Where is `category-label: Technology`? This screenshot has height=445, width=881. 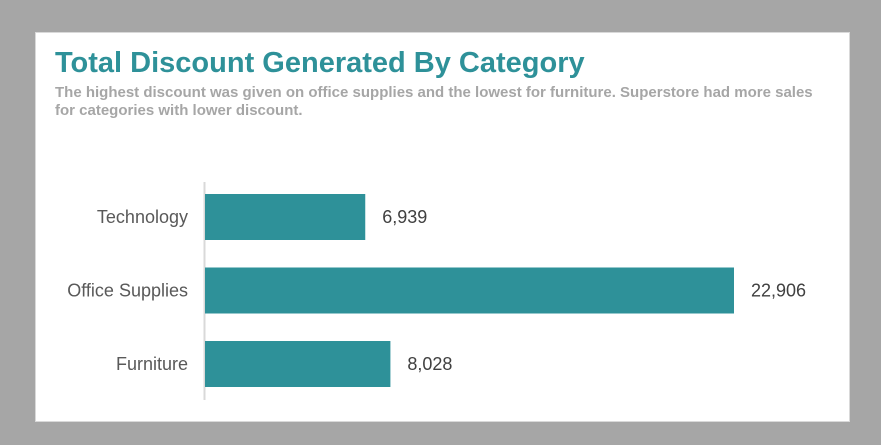
category-label: Technology is located at coordinates (142, 217).